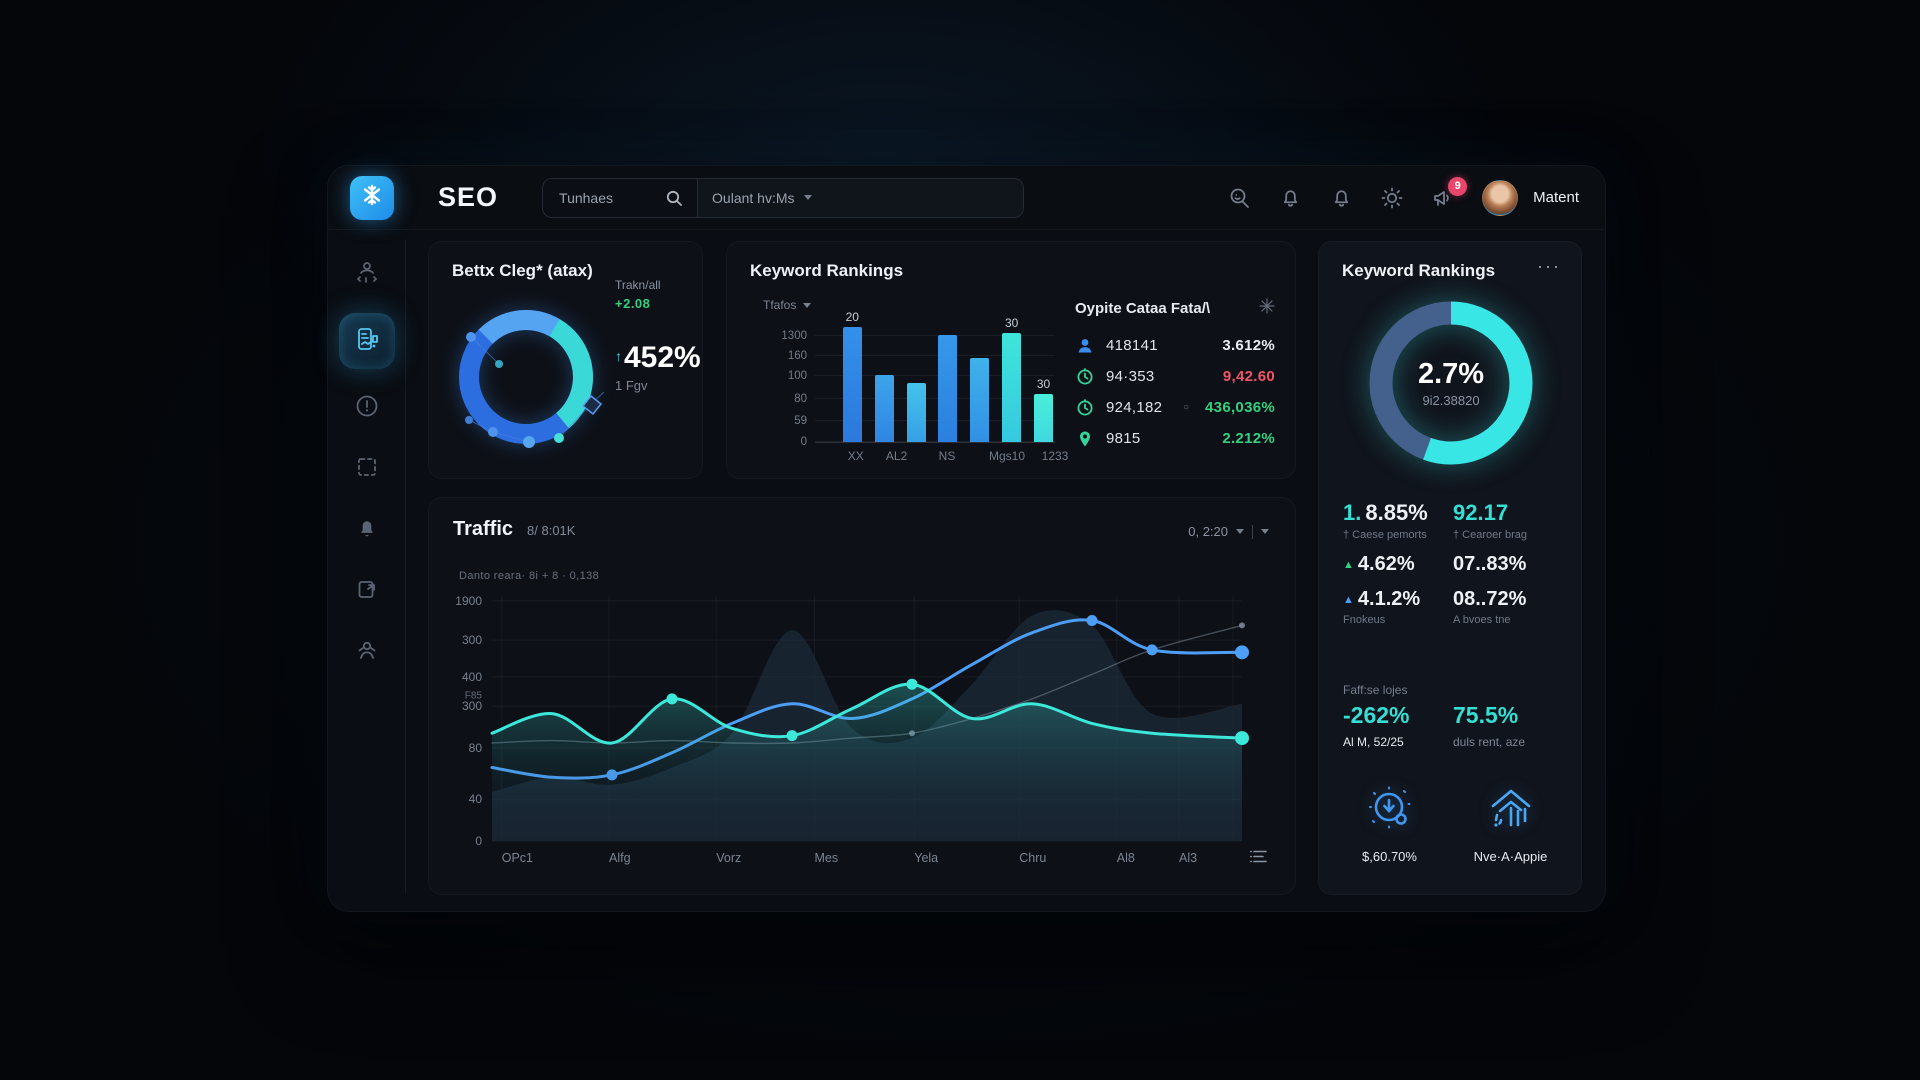  I want to click on app-logo, so click(372, 197).